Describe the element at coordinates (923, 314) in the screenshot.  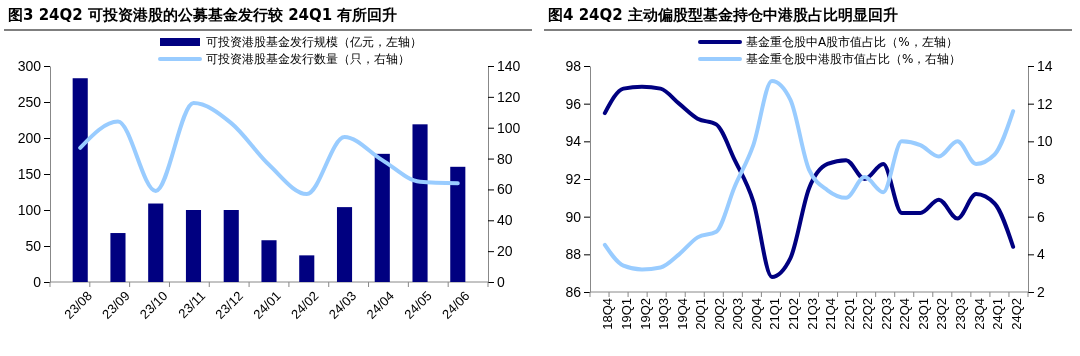
I see `x-tick-label: 23Q1` at that location.